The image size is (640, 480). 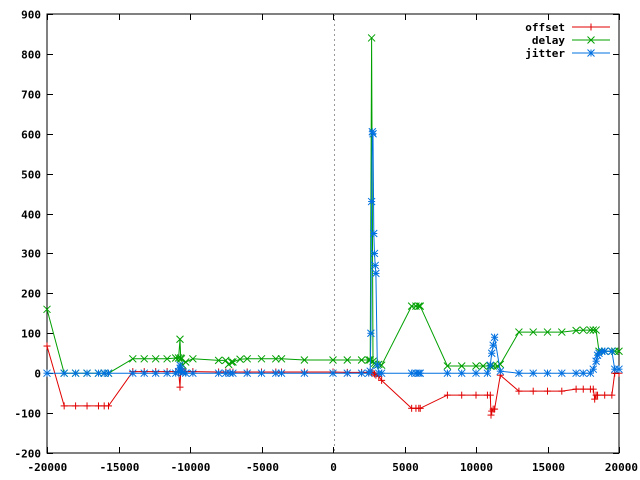 I want to click on legend-marker-offset, so click(x=591, y=27).